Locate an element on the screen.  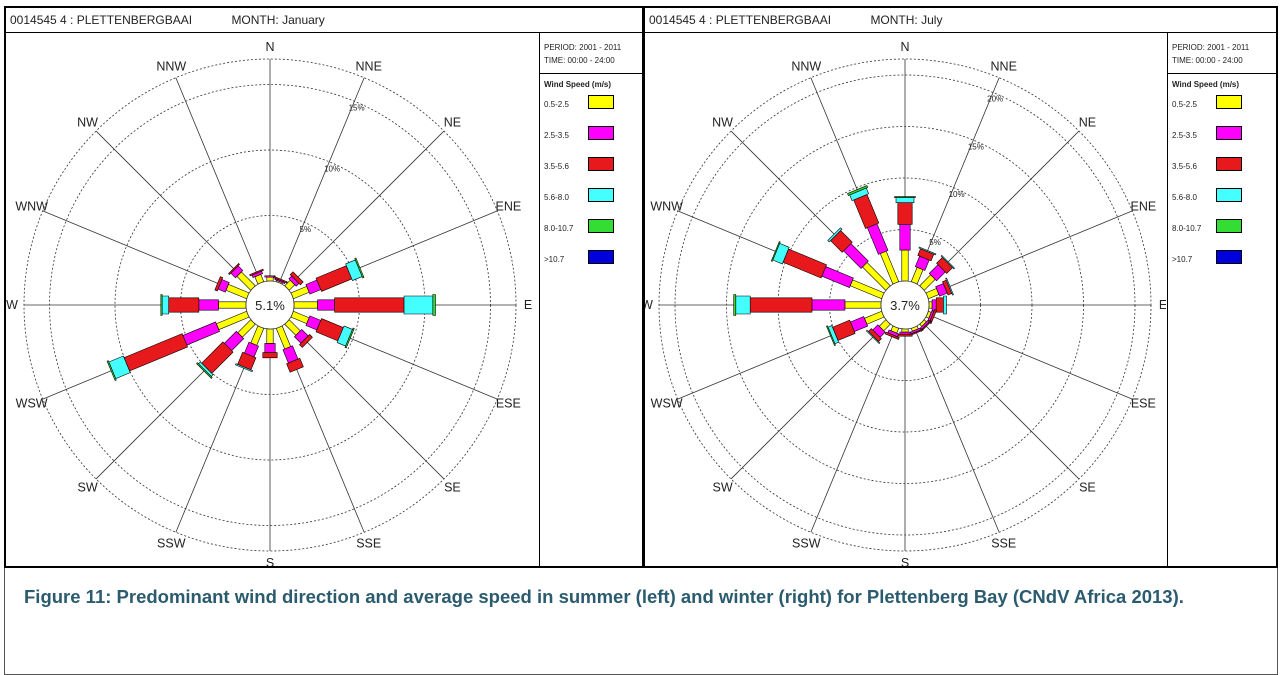
legend-item: 5.6-8.0 is located at coordinates (591, 201).